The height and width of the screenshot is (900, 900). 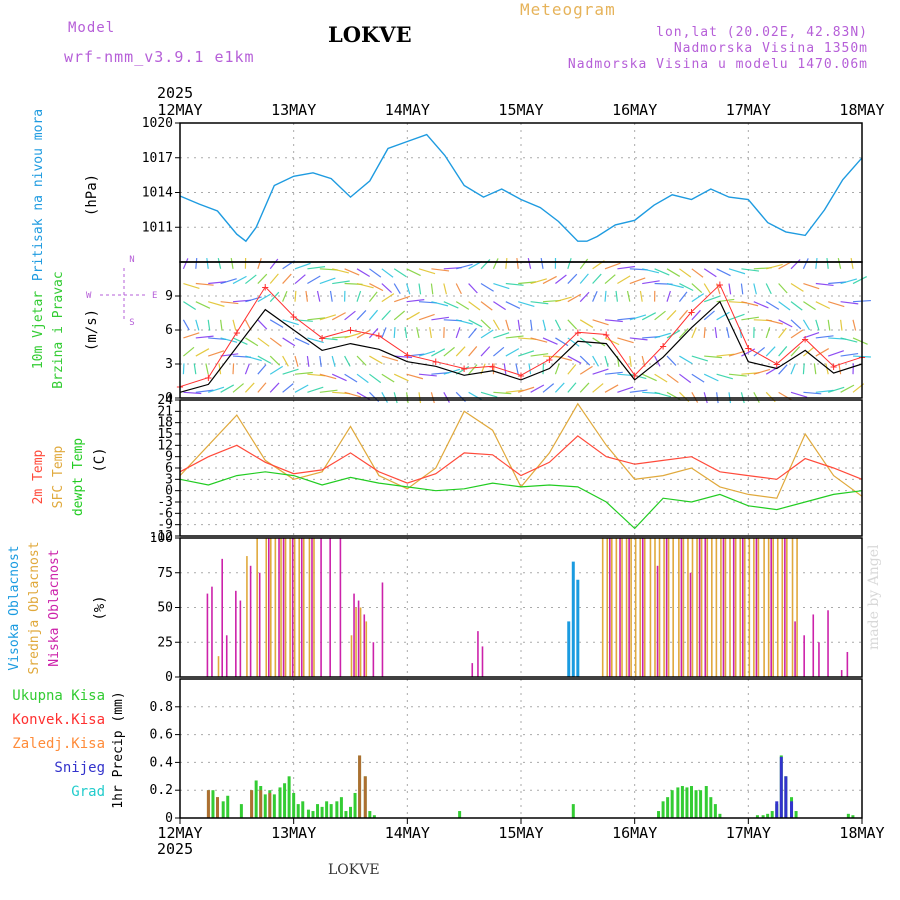 I want to click on y-tick-label: 1011, so click(x=157, y=227).